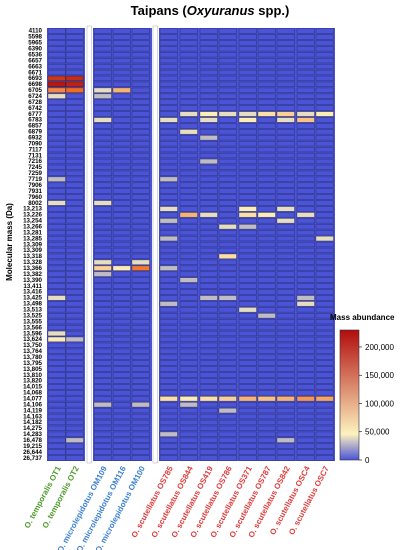 The image size is (417, 550). What do you see at coordinates (35, 102) in the screenshot?
I see `row-label: 6728` at bounding box center [35, 102].